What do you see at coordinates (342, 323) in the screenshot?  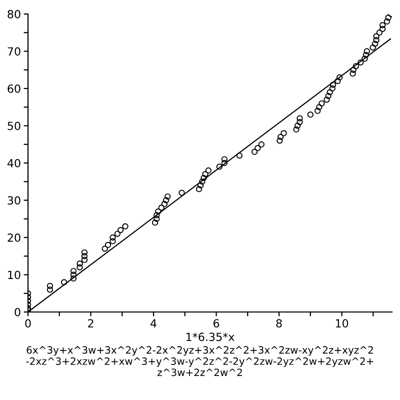 I see `x-tick-label: 10` at bounding box center [342, 323].